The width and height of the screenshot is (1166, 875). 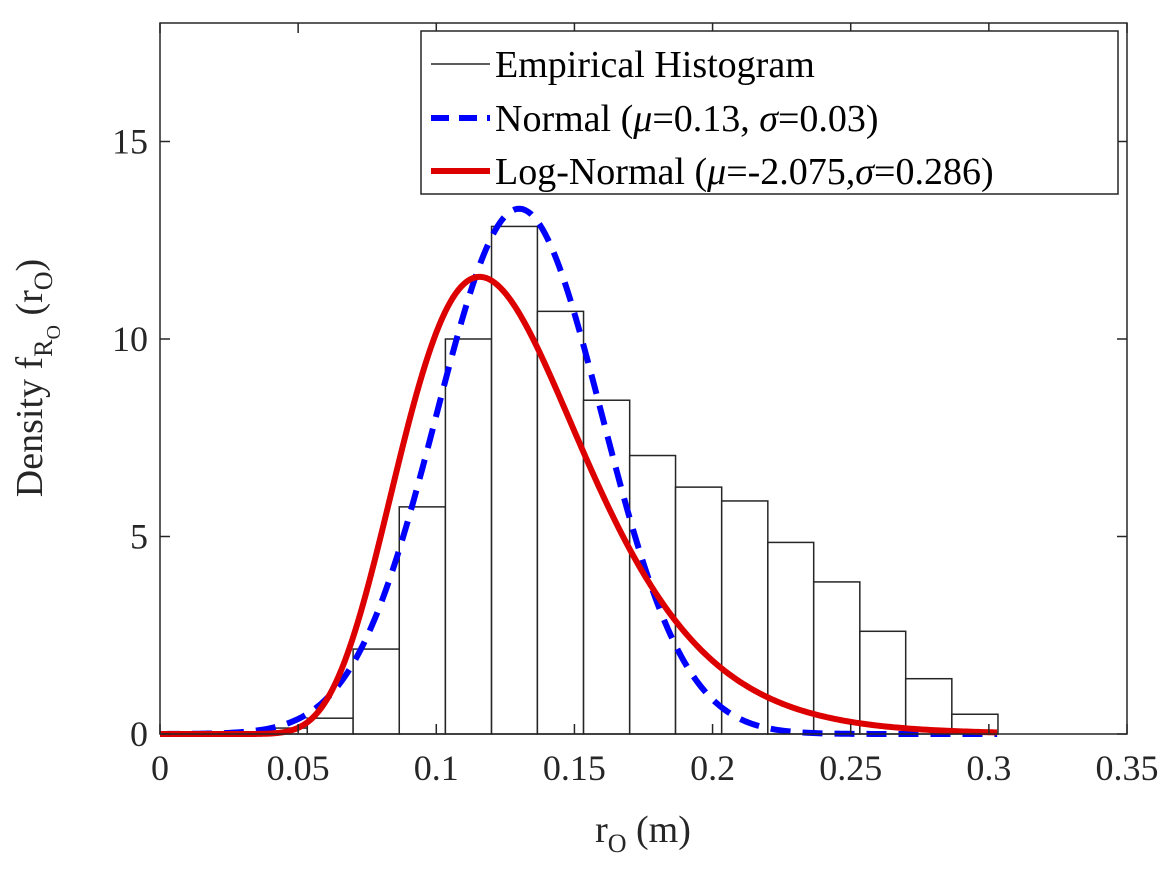 What do you see at coordinates (642, 119) in the screenshot?
I see `legend-normal-mu: μ` at bounding box center [642, 119].